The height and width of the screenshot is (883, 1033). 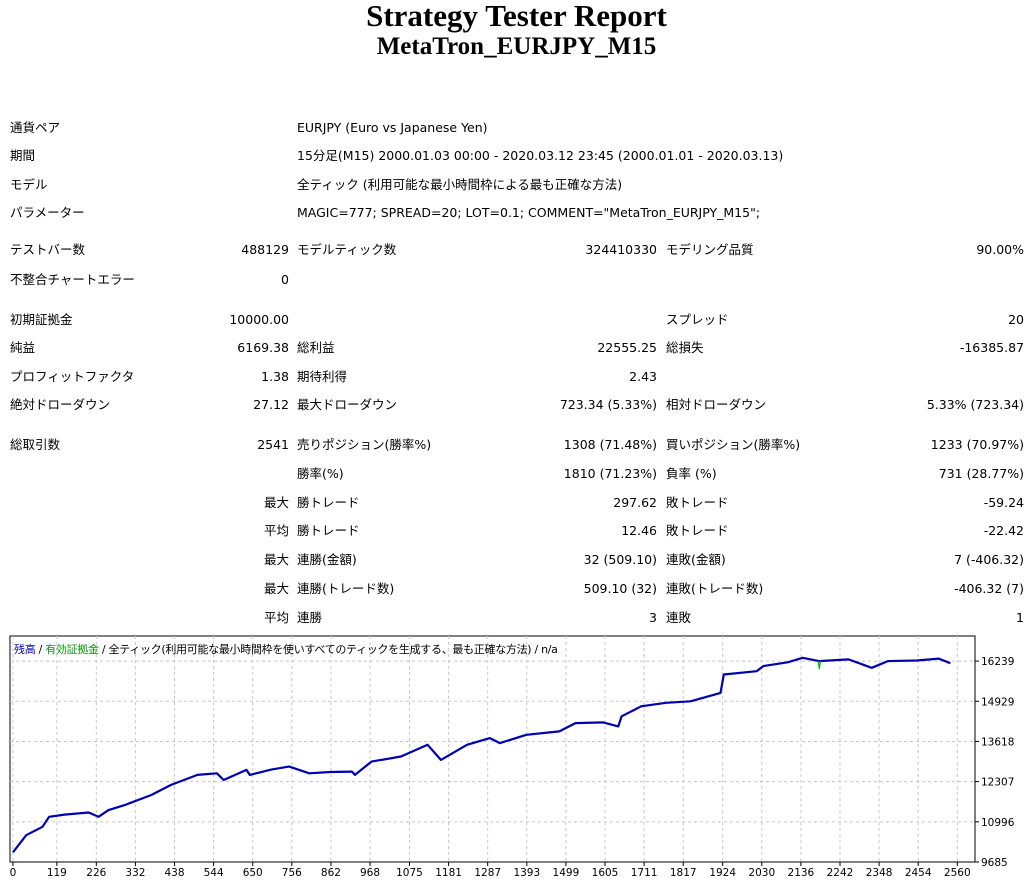 What do you see at coordinates (23, 155) in the screenshot?
I see `info-label: 期間` at bounding box center [23, 155].